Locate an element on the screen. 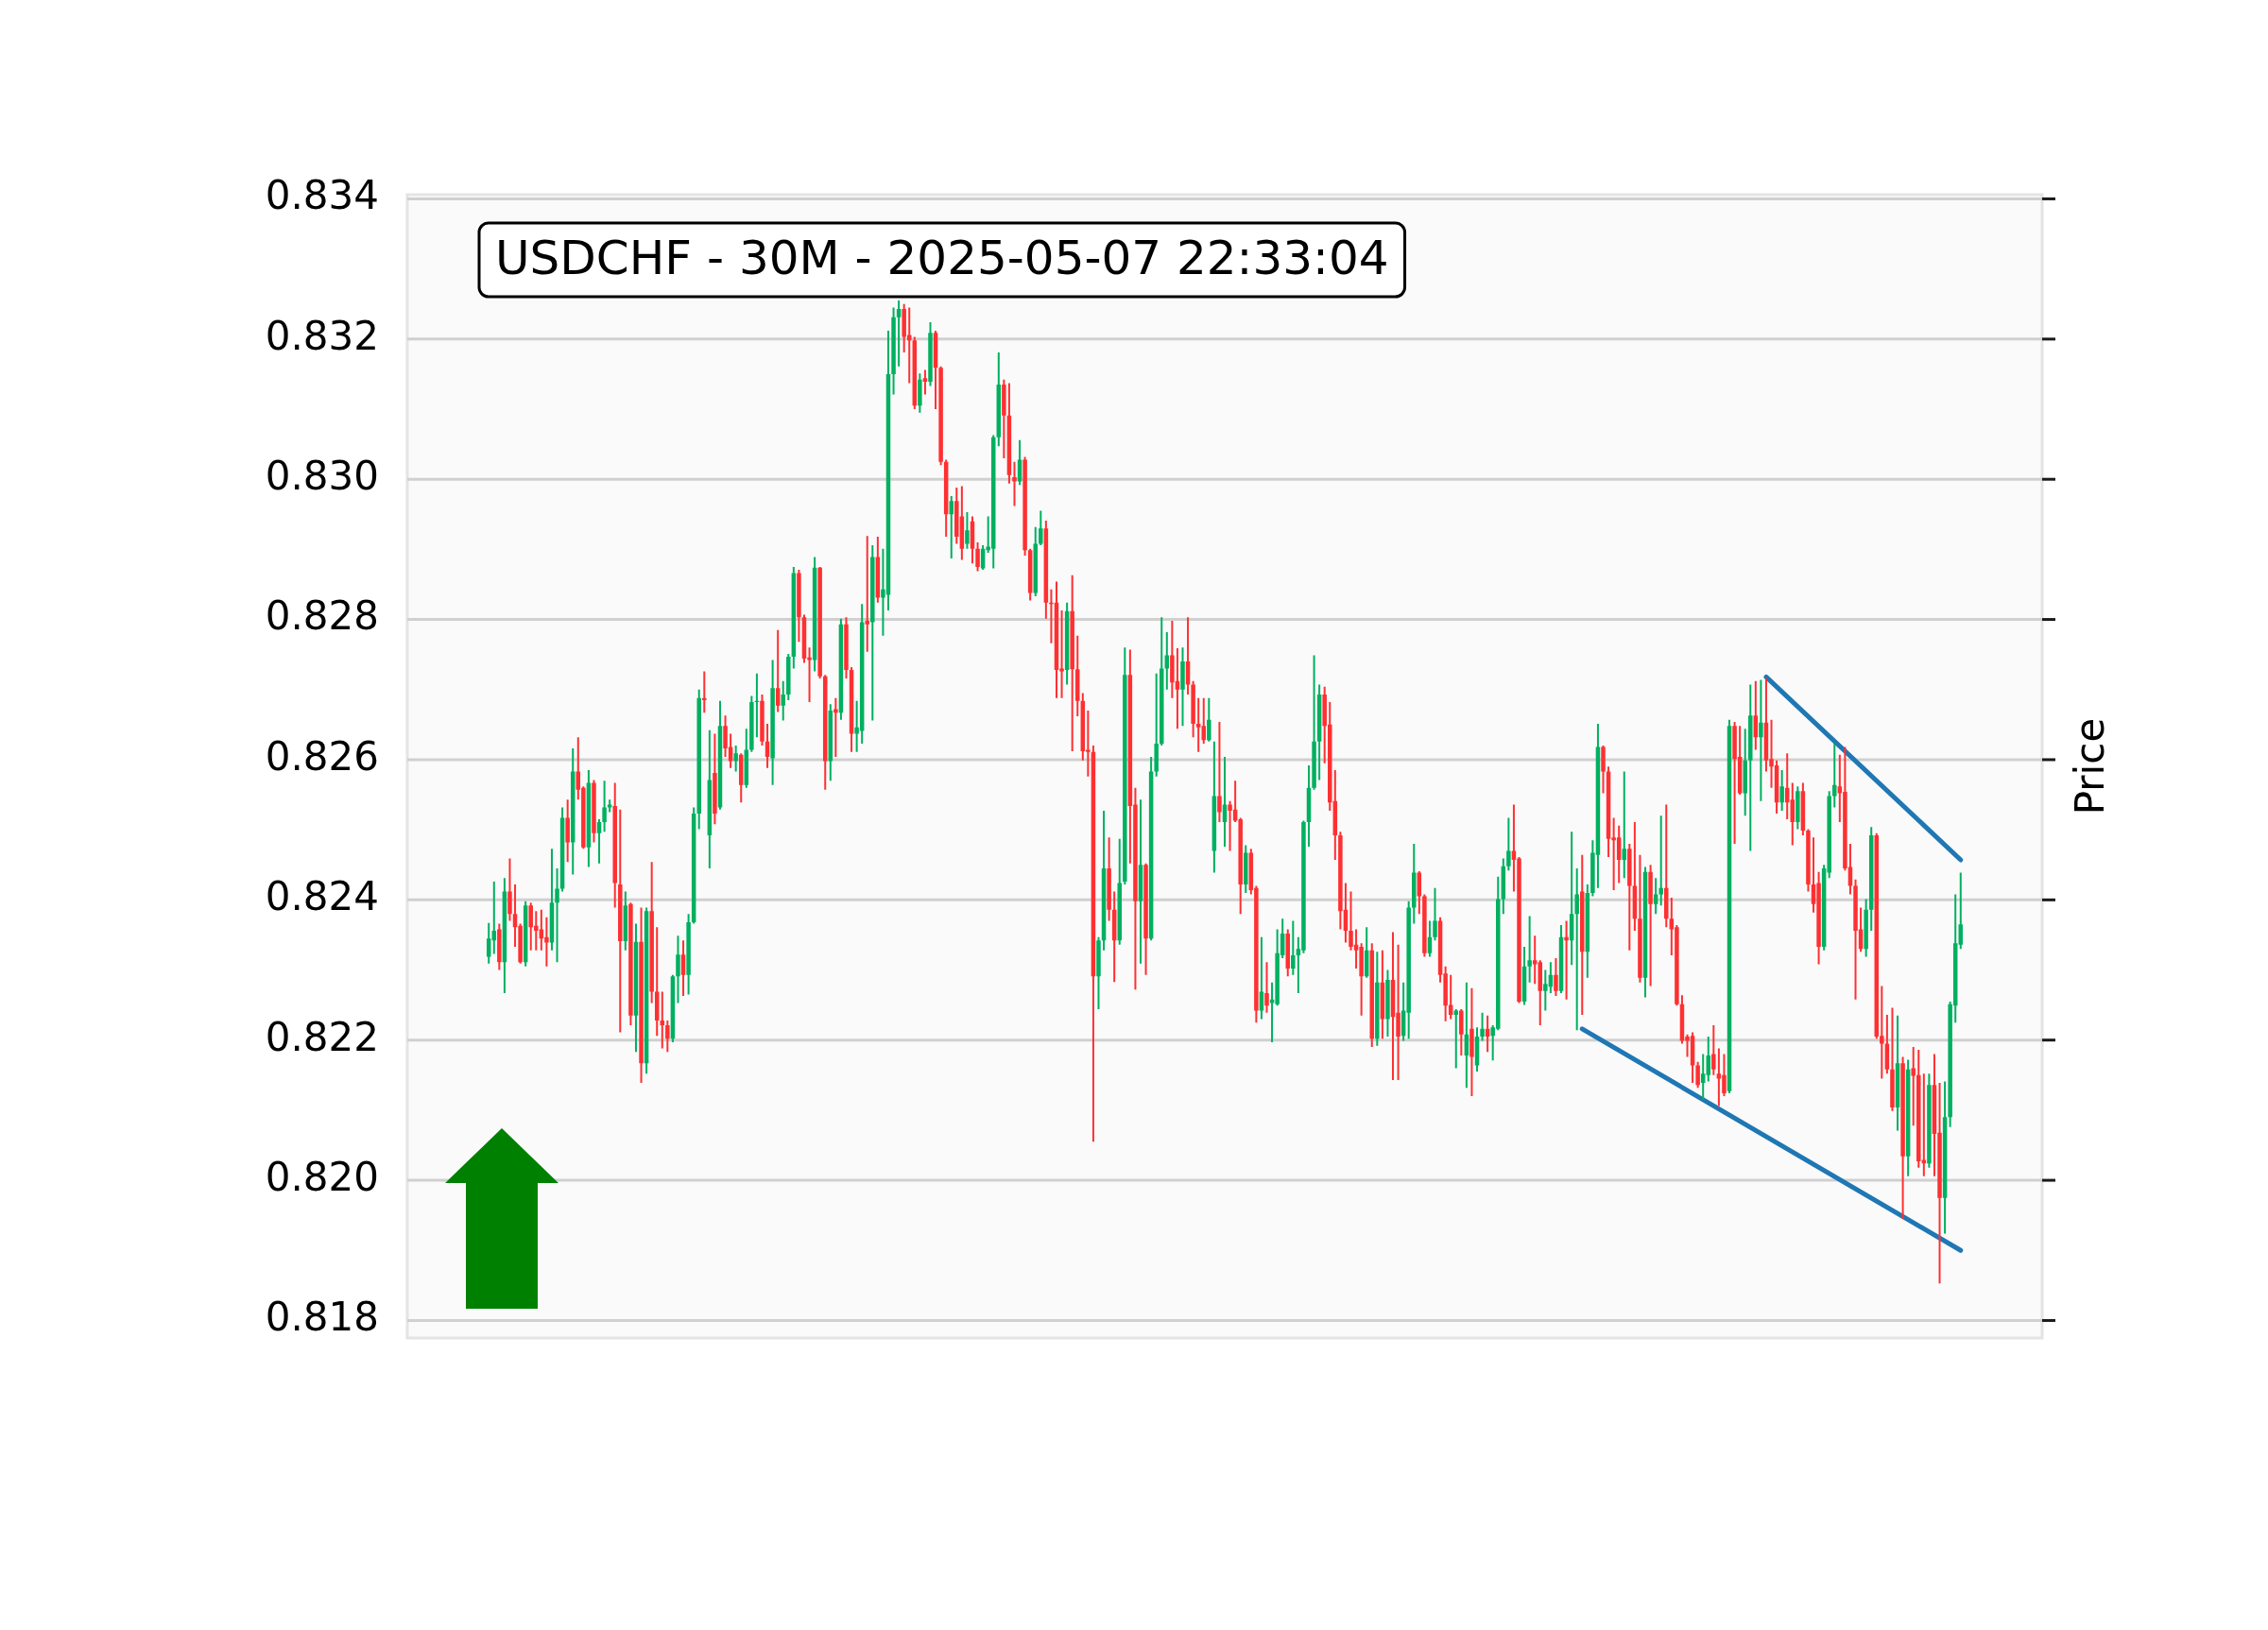  y-tick-label: 0.826 is located at coordinates (322, 756).